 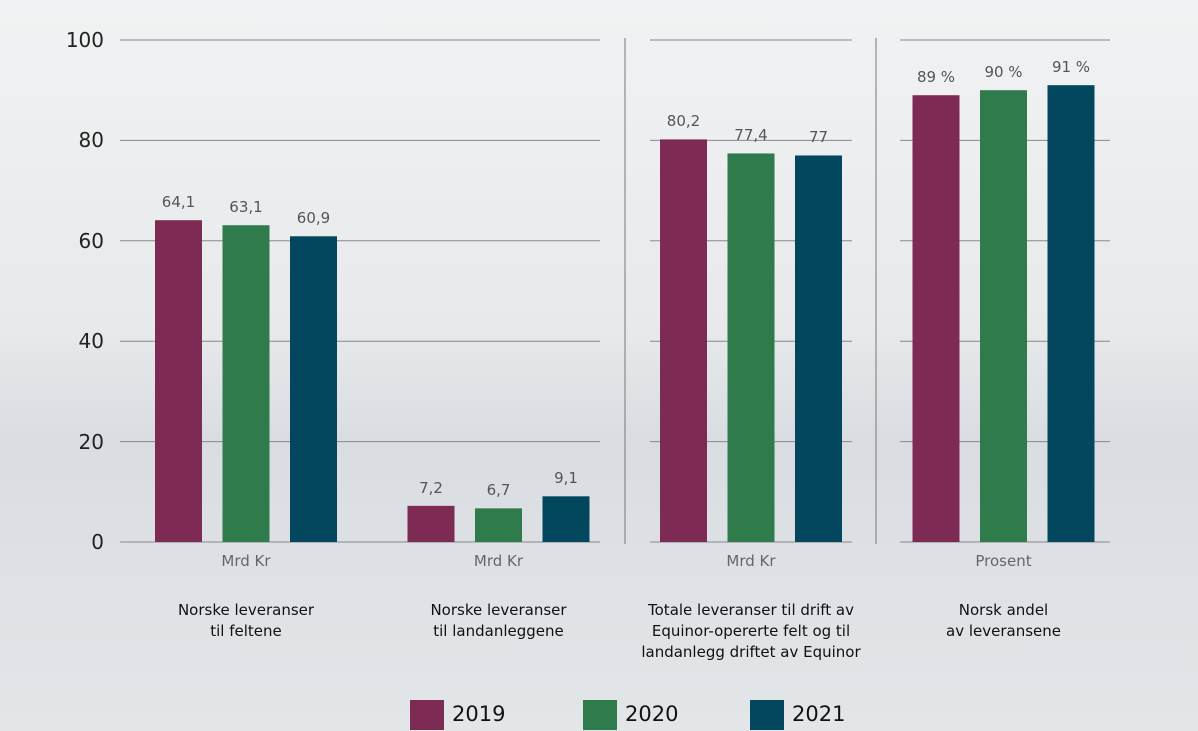 I want to click on category-label: Norske leveranser til landanleggene, so click(x=498, y=620).